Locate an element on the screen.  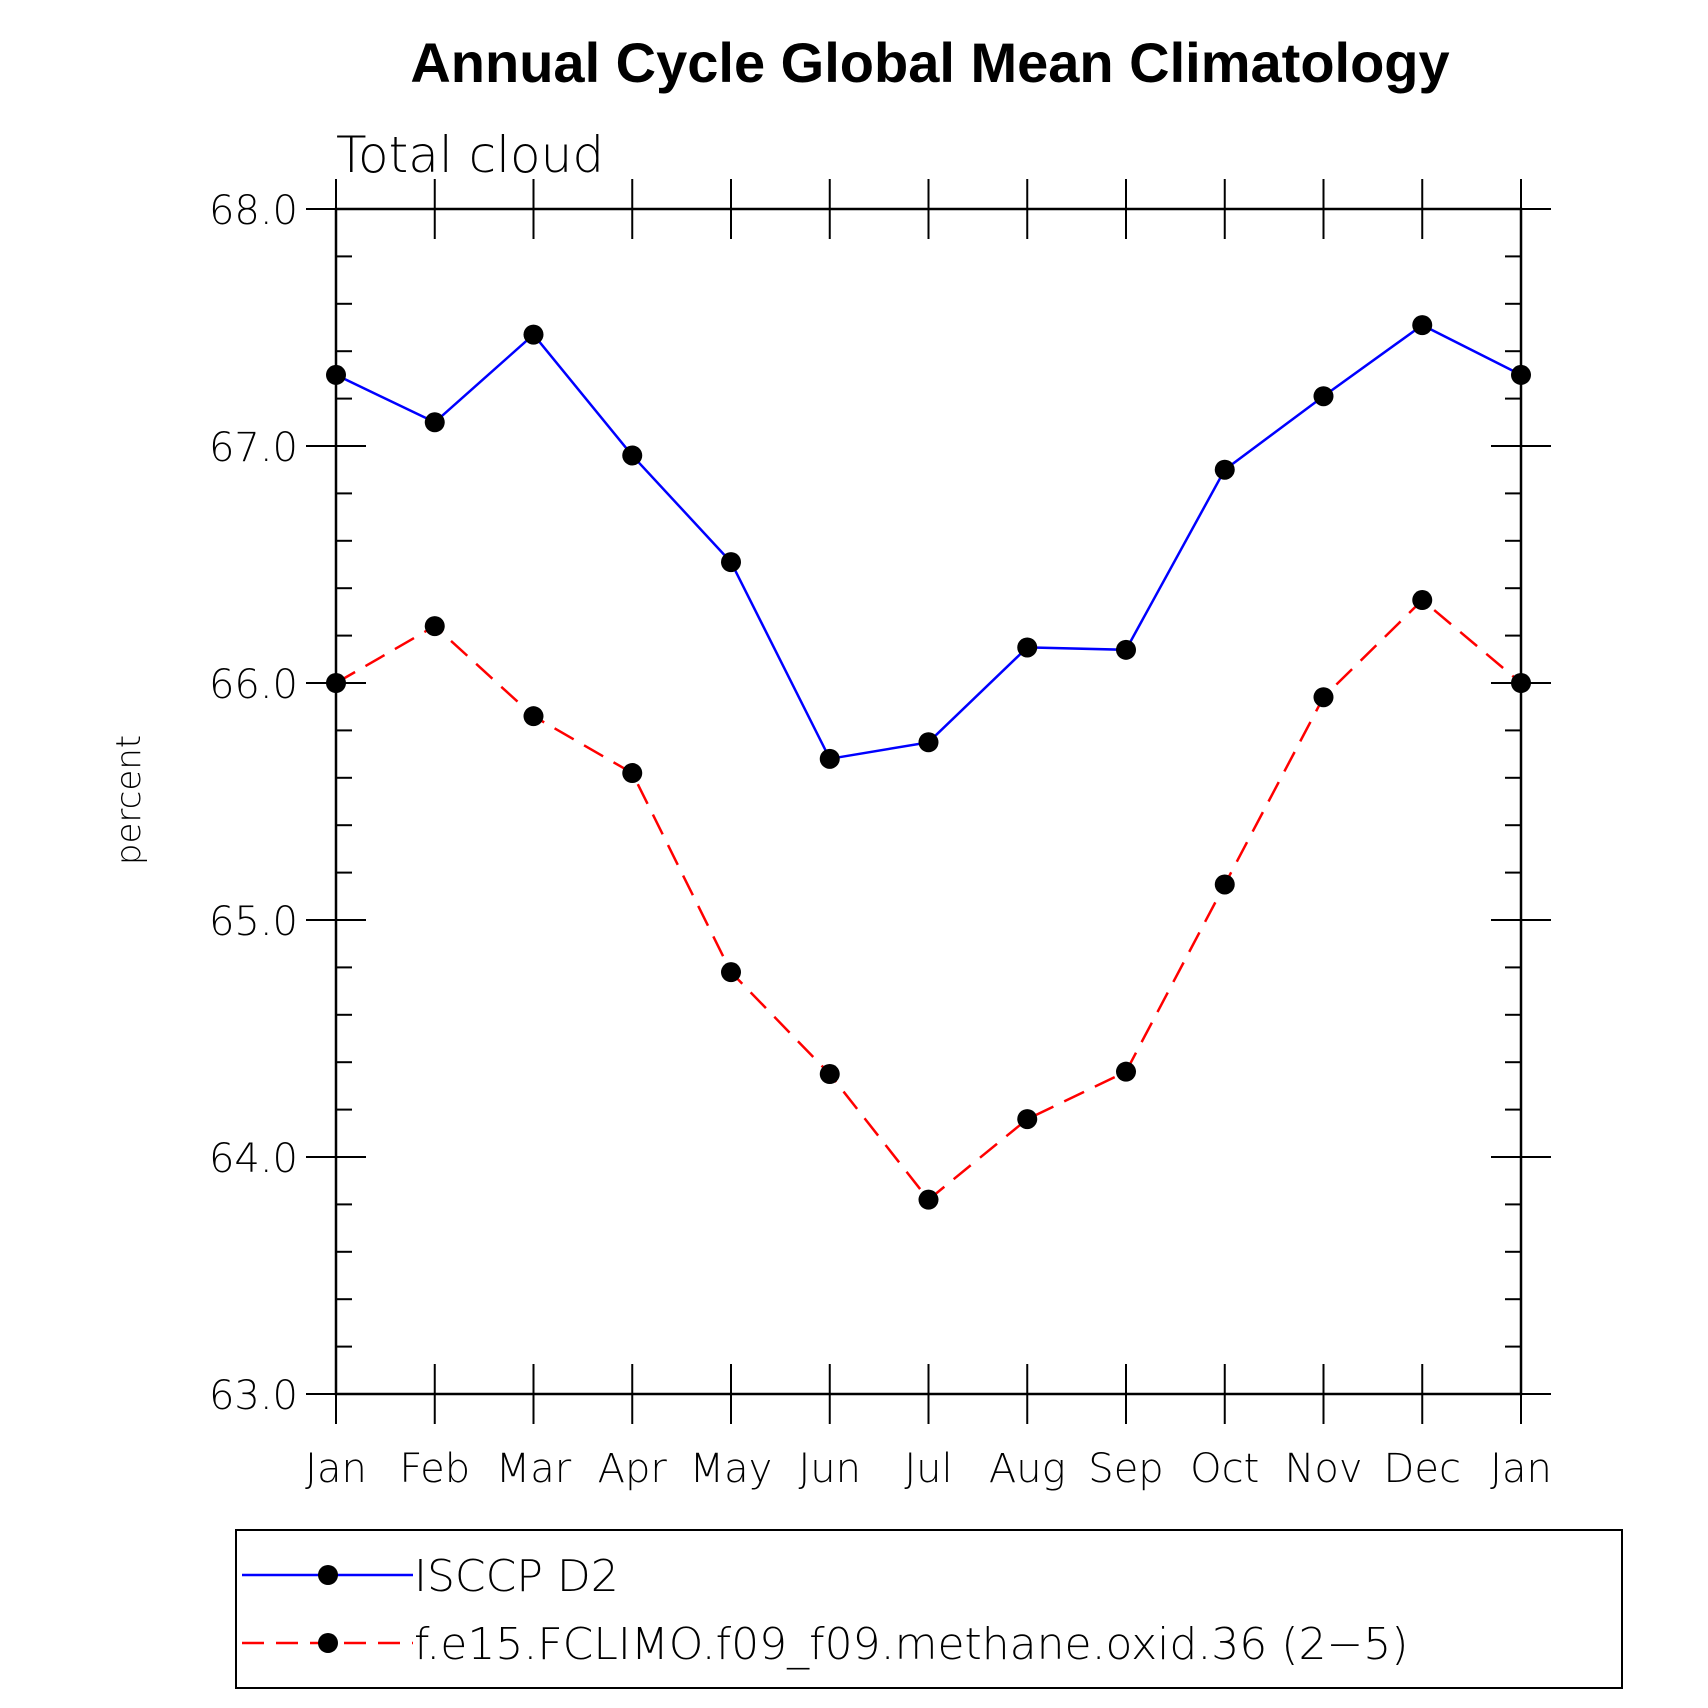
y-tick-label: 66.0 is located at coordinates (253, 685).